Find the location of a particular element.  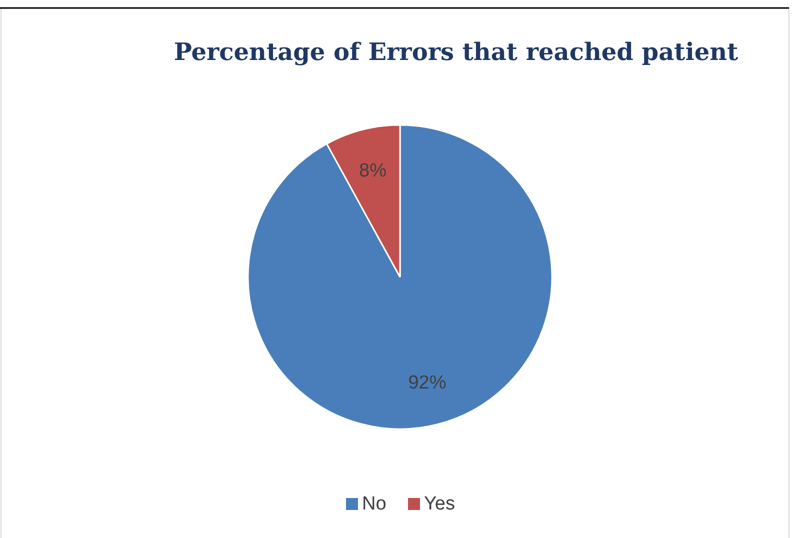

data-label: 92% is located at coordinates (427, 383).